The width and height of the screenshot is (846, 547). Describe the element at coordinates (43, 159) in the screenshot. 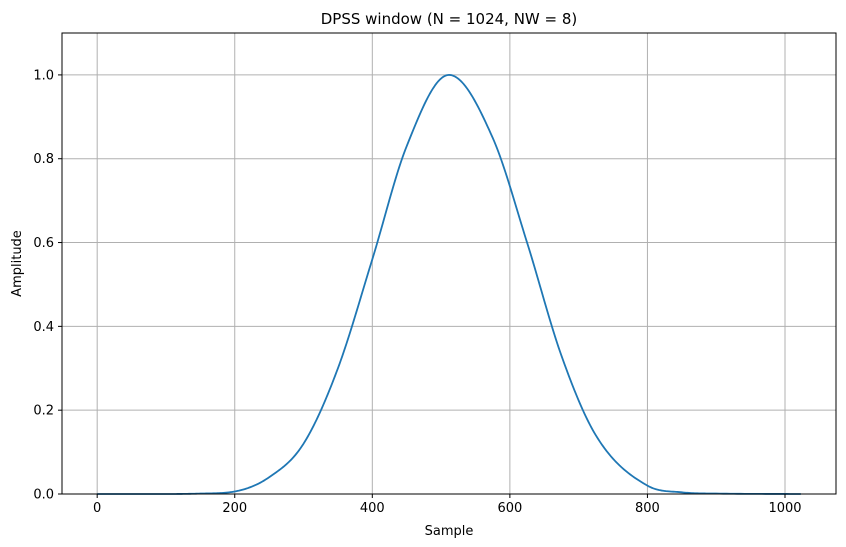

I see `y-tick-label: 0.8` at that location.